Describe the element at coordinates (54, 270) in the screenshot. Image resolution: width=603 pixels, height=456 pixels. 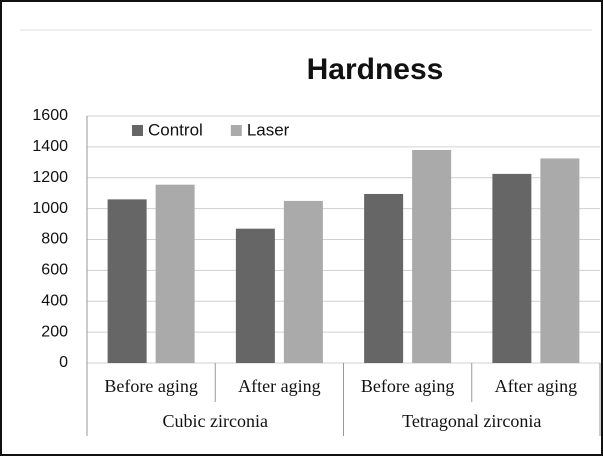
I see `y-tick-label: 600` at that location.